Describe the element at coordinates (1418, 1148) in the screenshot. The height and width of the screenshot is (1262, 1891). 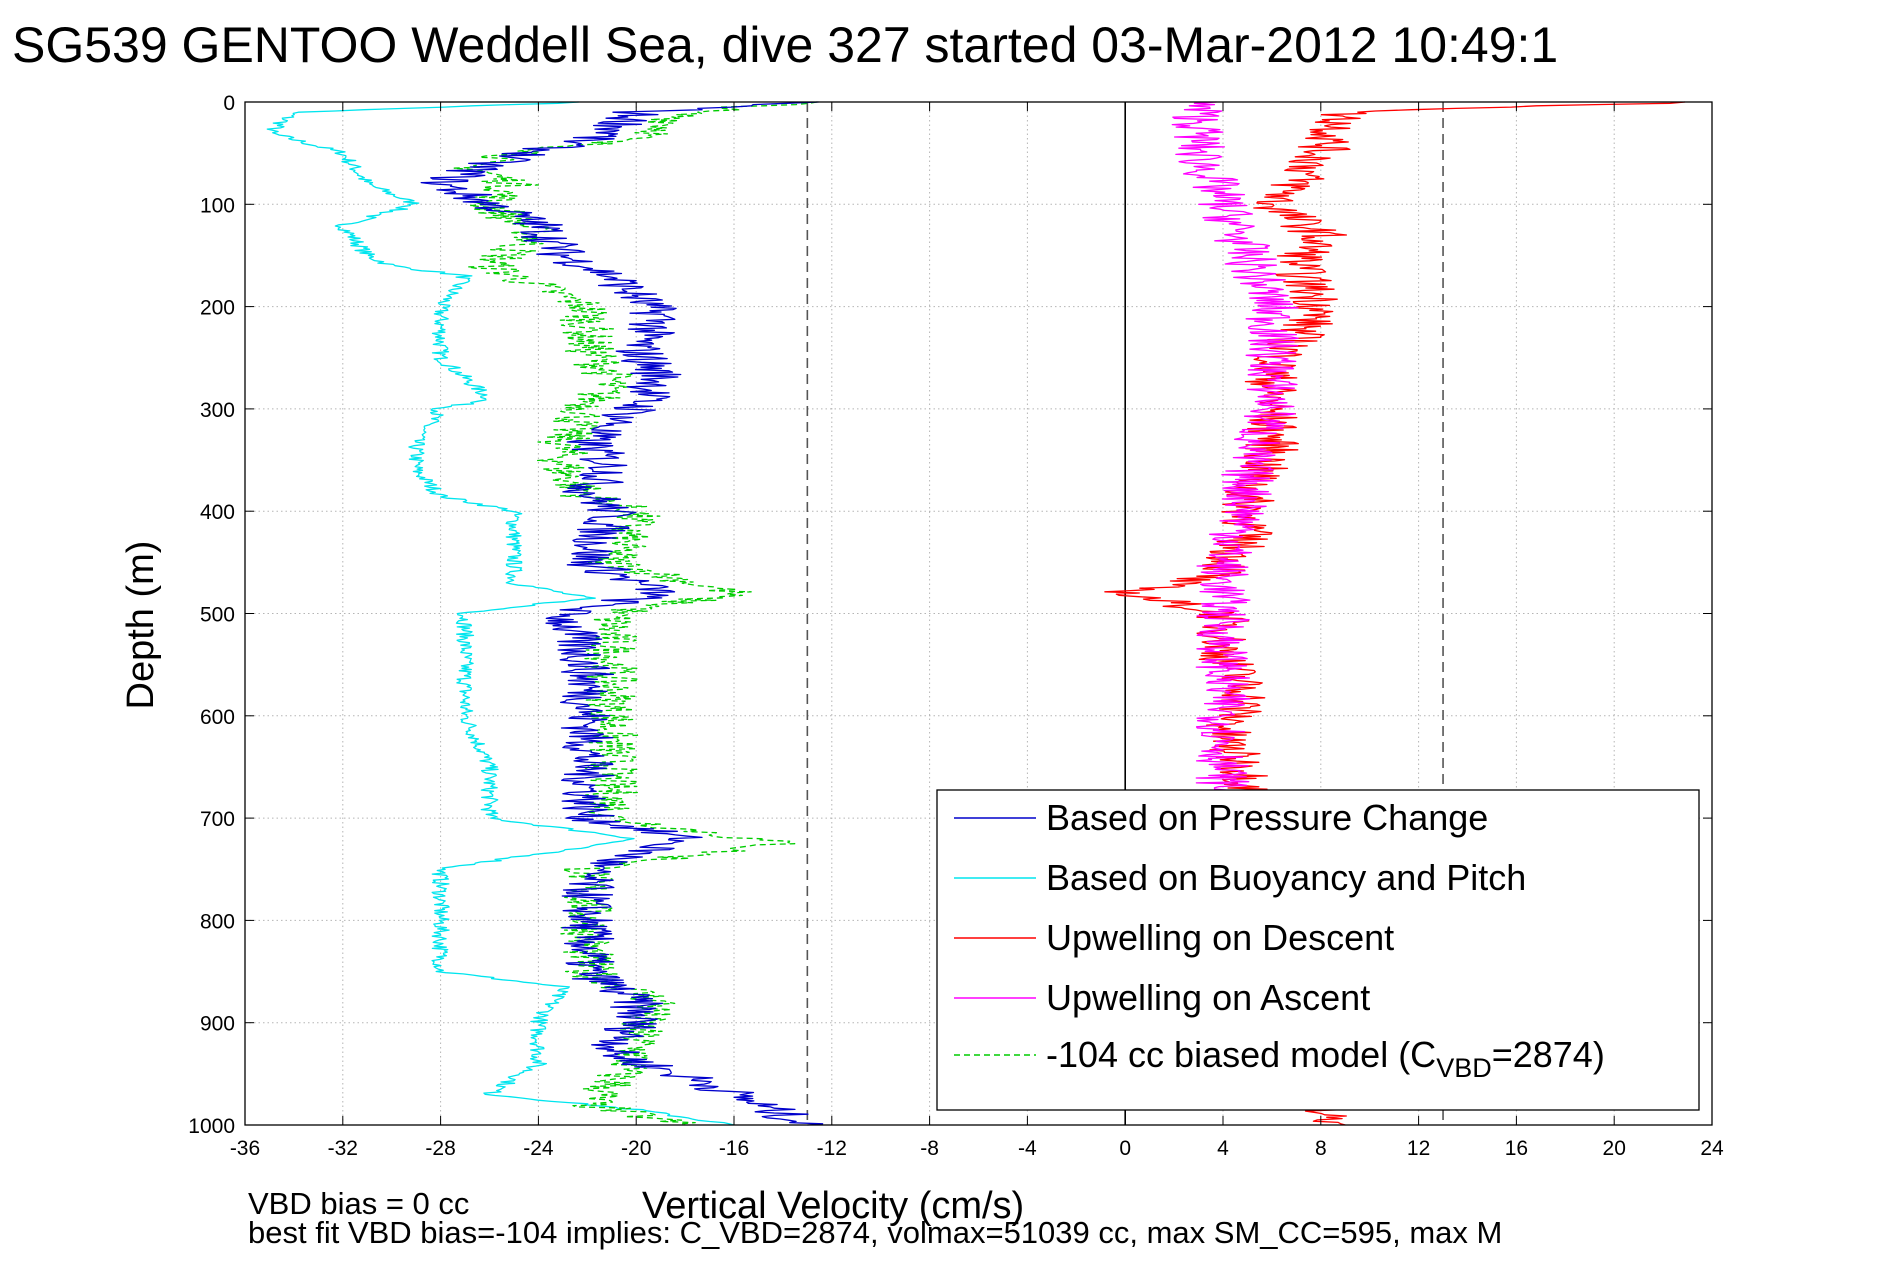
I see `x-tick-label: 12` at that location.